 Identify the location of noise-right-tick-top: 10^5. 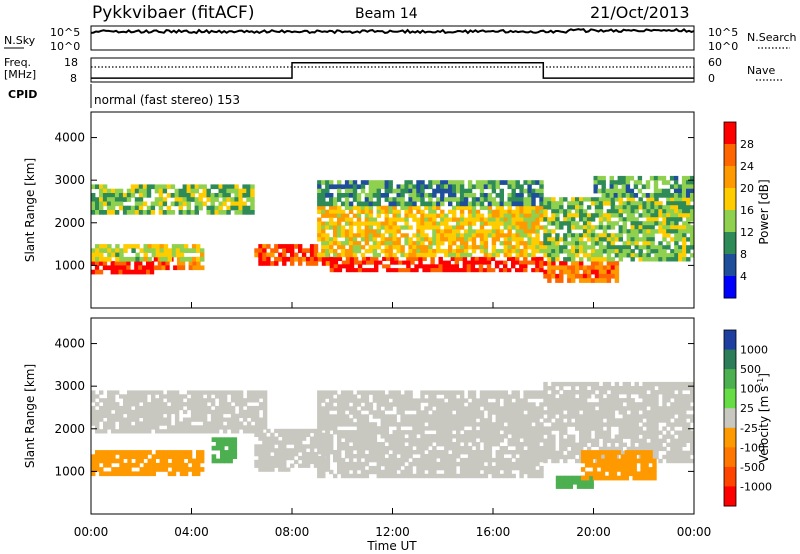
(723, 32).